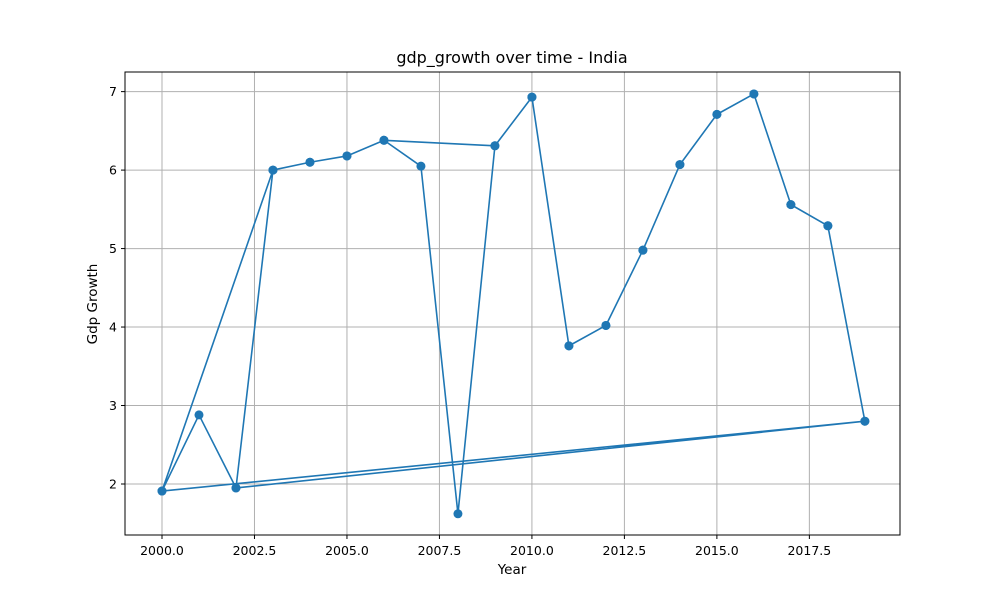 The width and height of the screenshot is (1000, 600). I want to click on x-tick-label: 2012.5, so click(625, 550).